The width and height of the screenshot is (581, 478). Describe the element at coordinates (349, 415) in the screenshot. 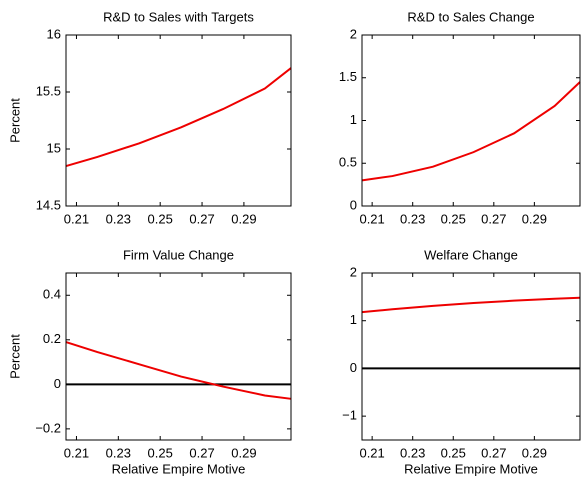

I see `y-tick-label: −1` at that location.